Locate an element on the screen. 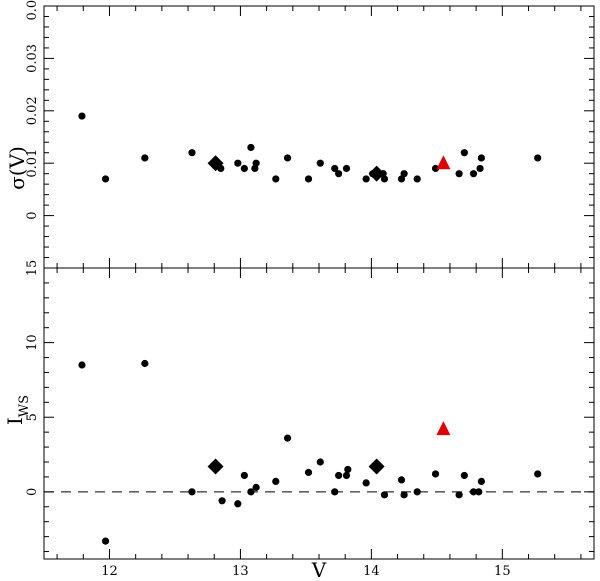  y-tick-label: 0.03 is located at coordinates (32, 58).